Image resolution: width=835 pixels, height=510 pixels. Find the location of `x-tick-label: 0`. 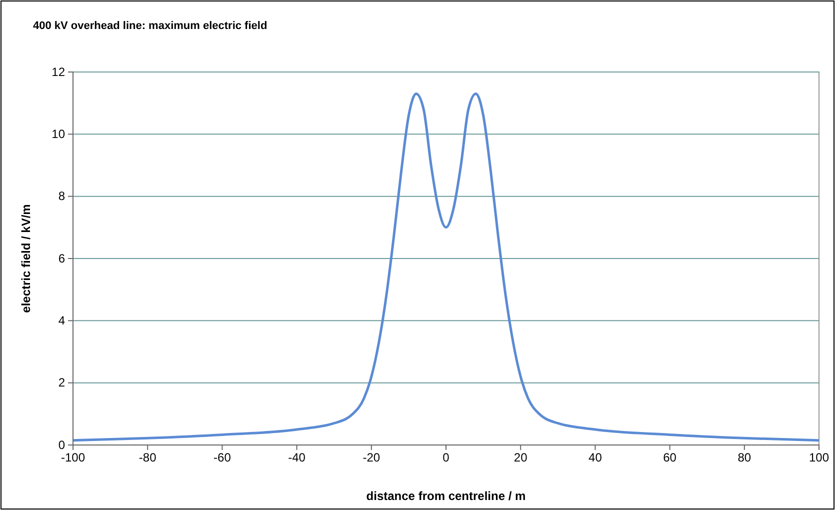

x-tick-label: 0 is located at coordinates (446, 457).